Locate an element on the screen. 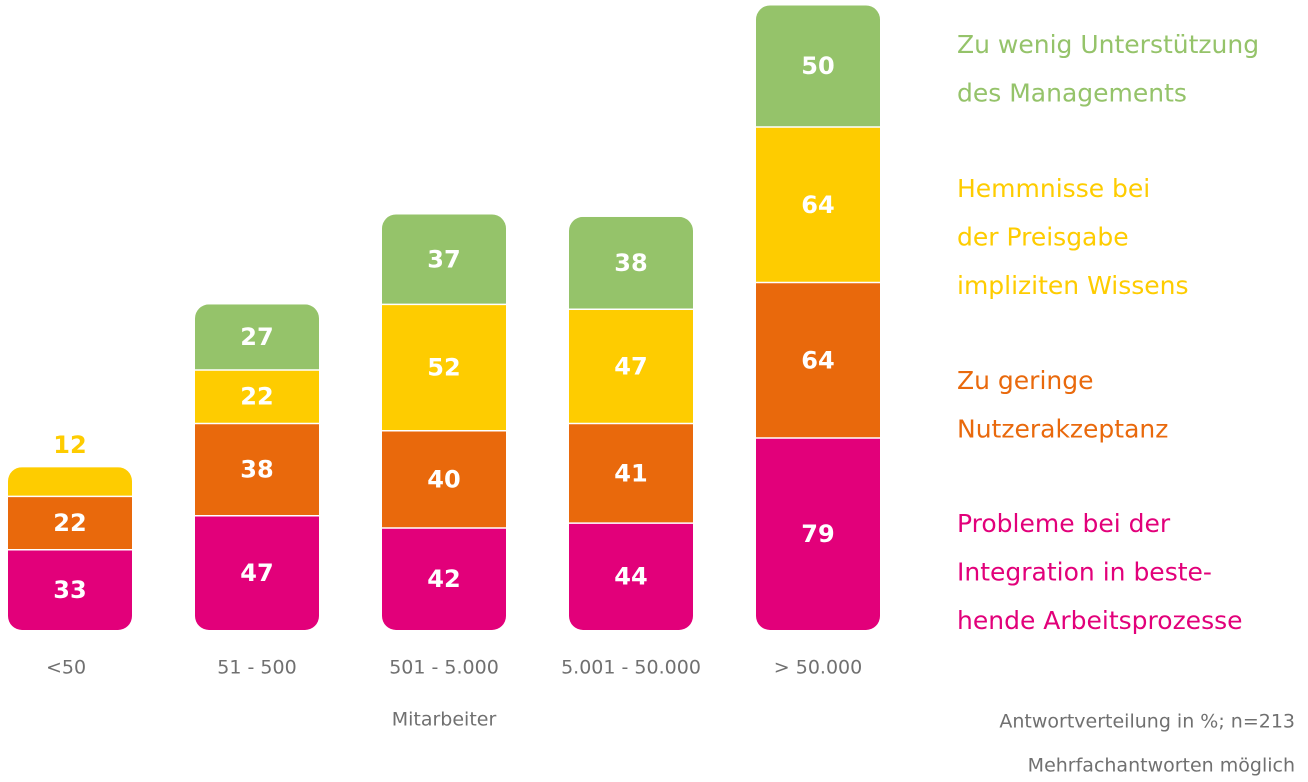 The height and width of the screenshot is (782, 1308). value-label: 42 is located at coordinates (443, 579).